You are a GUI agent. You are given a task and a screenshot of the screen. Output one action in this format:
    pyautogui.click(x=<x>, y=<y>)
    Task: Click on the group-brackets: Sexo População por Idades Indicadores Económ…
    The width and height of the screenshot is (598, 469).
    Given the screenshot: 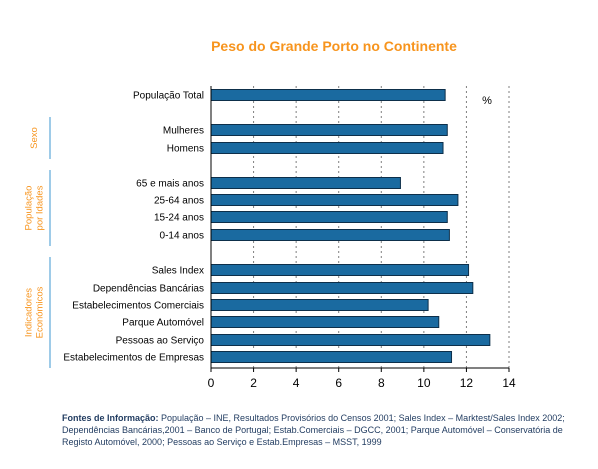 What is the action you would take?
    pyautogui.click(x=37, y=242)
    